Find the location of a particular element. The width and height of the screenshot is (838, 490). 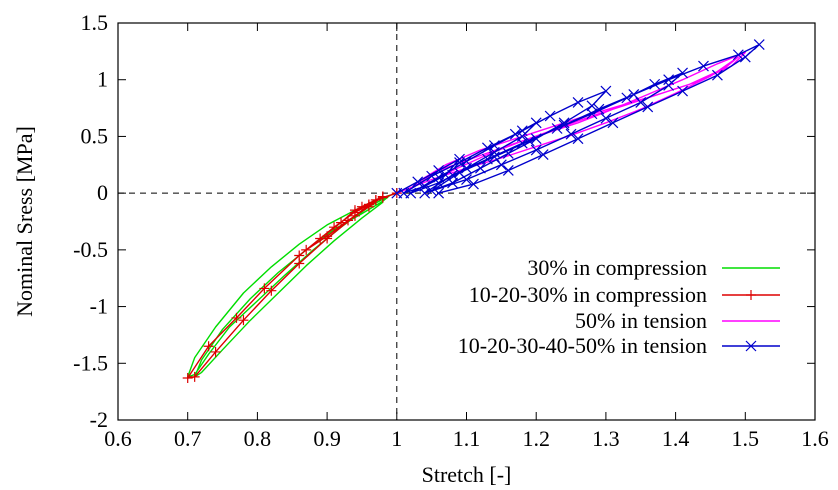

x-tick-label: 0.7 is located at coordinates (188, 438).